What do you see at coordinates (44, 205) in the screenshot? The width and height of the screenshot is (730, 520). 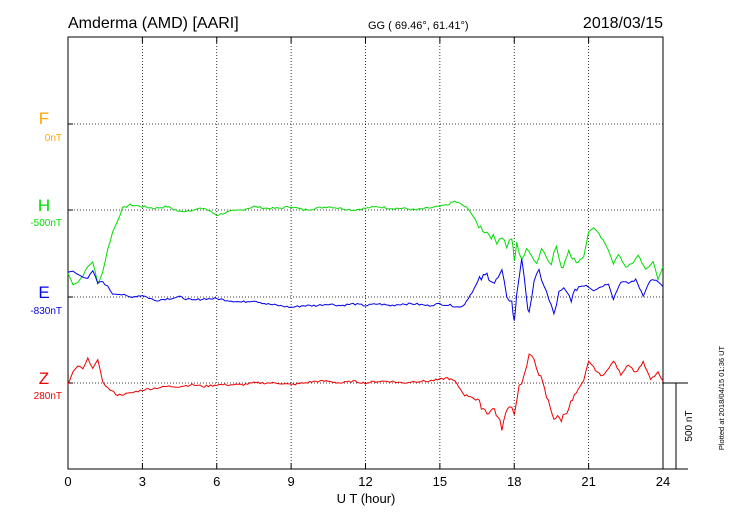 I see `component-label-h: H` at bounding box center [44, 205].